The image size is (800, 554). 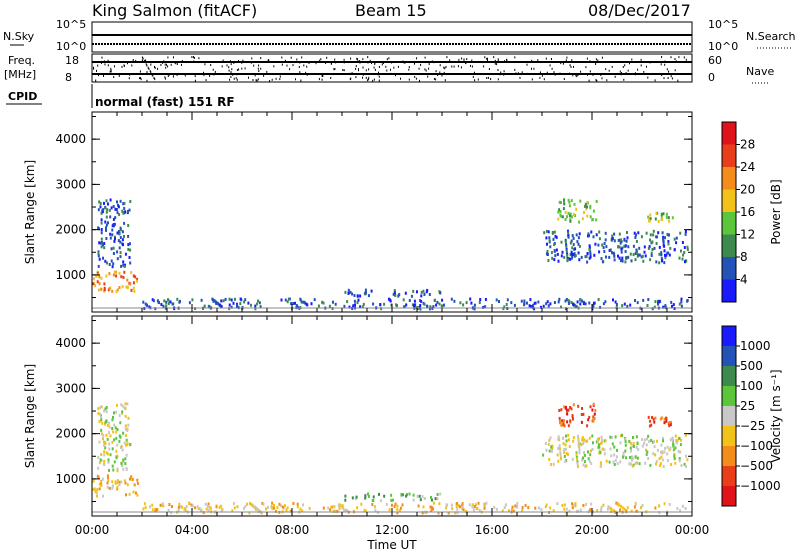 I want to click on colorbar-tick-label: 28, so click(x=747, y=145).